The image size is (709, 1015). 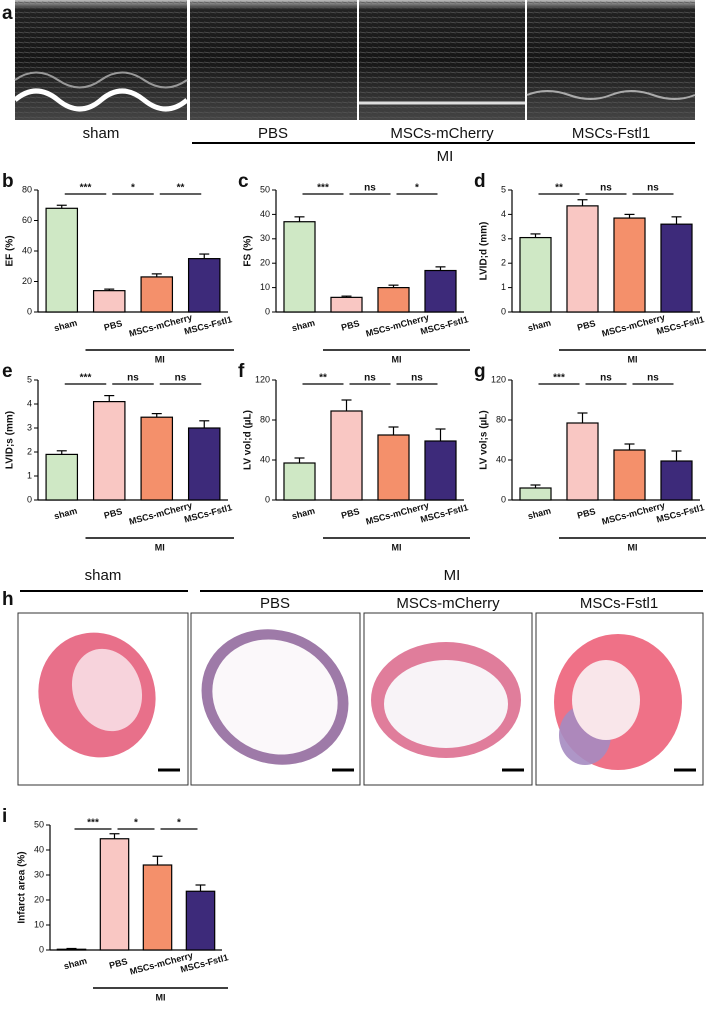 I want to click on panel-letter: i, so click(x=4, y=816).